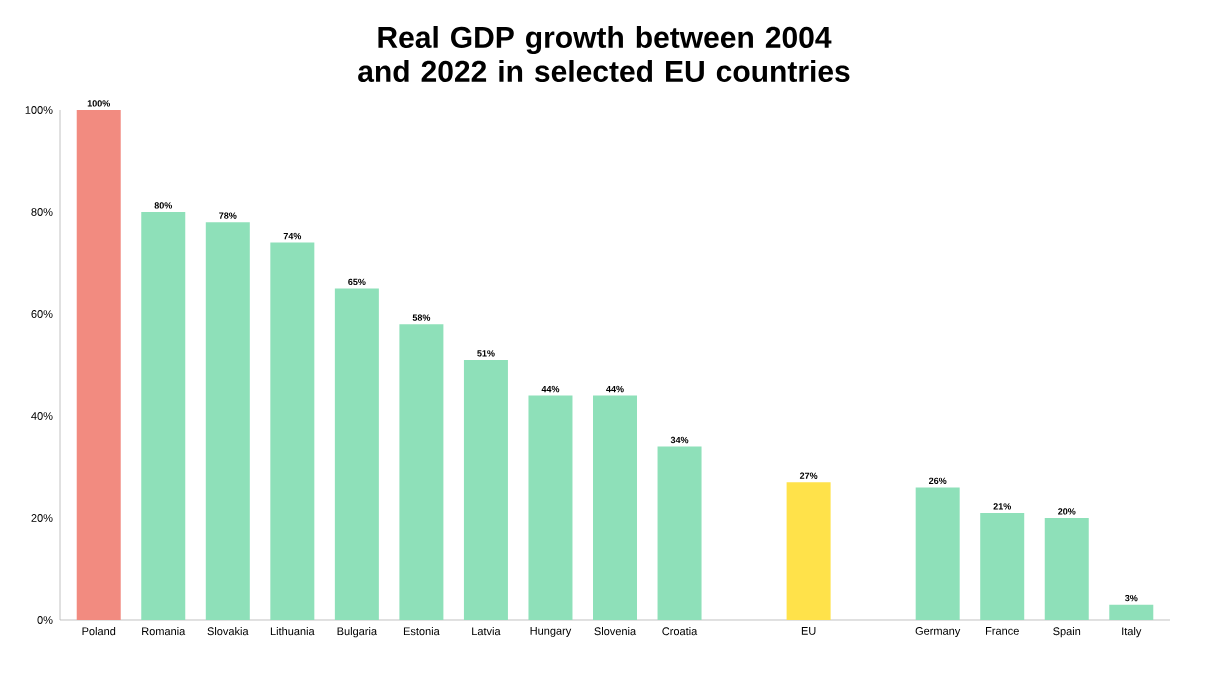  What do you see at coordinates (604, 53) in the screenshot?
I see `chart-title: Real GDP growth between 2004 and 2022 in selected EU countries` at bounding box center [604, 53].